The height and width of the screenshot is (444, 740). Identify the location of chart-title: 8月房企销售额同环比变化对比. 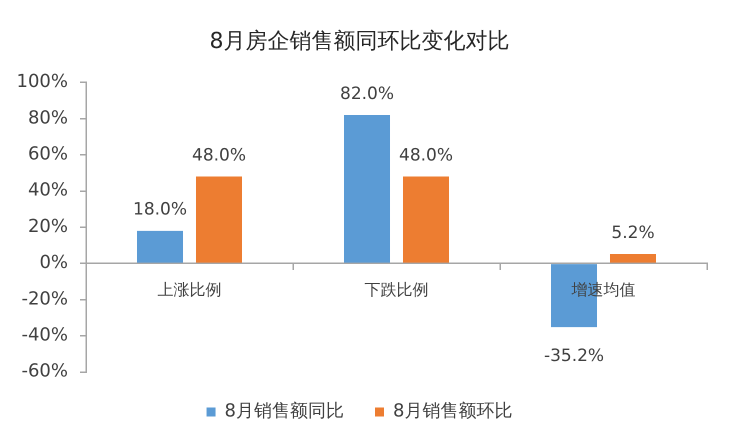
(360, 41).